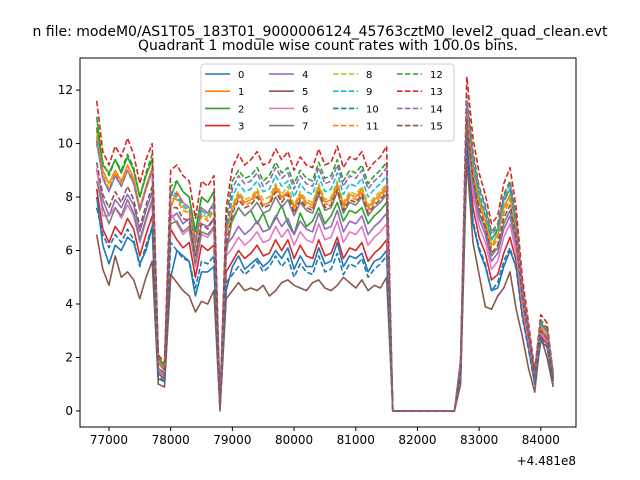  I want to click on y-tick-label: 0, so click(69, 411).